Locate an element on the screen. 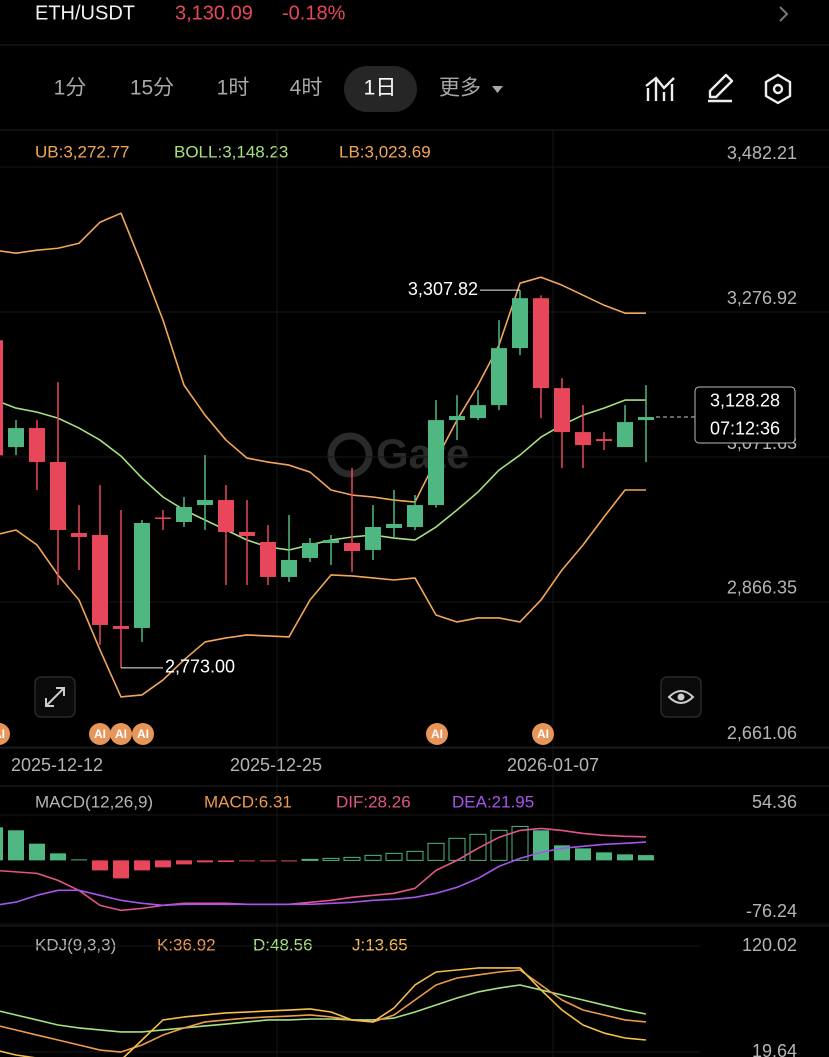 The height and width of the screenshot is (1057, 829). tab-active: 1日 is located at coordinates (380, 88).